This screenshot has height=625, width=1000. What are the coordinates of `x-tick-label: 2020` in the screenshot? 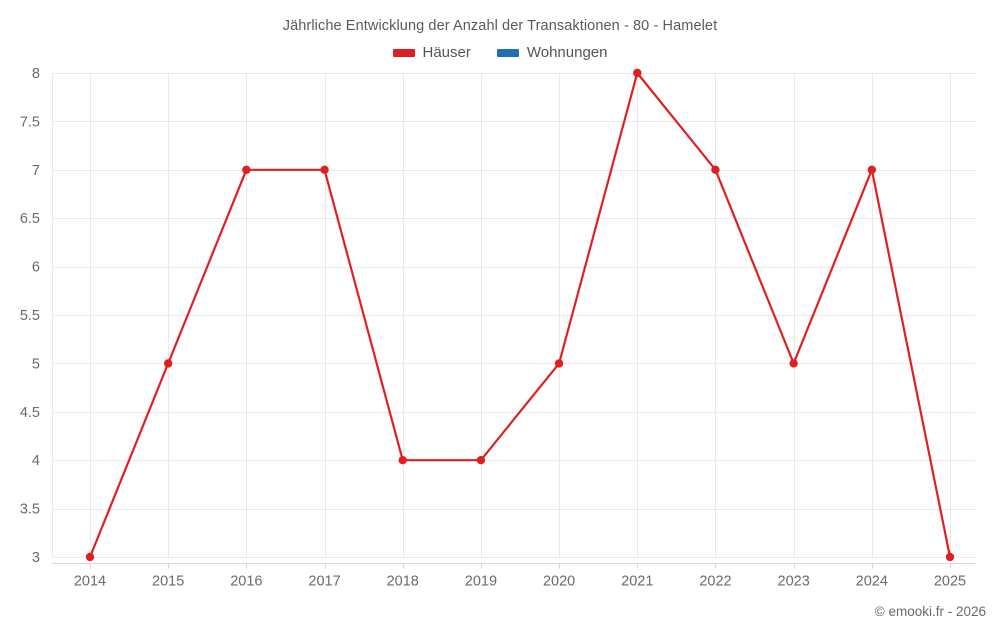 It's located at (559, 582).